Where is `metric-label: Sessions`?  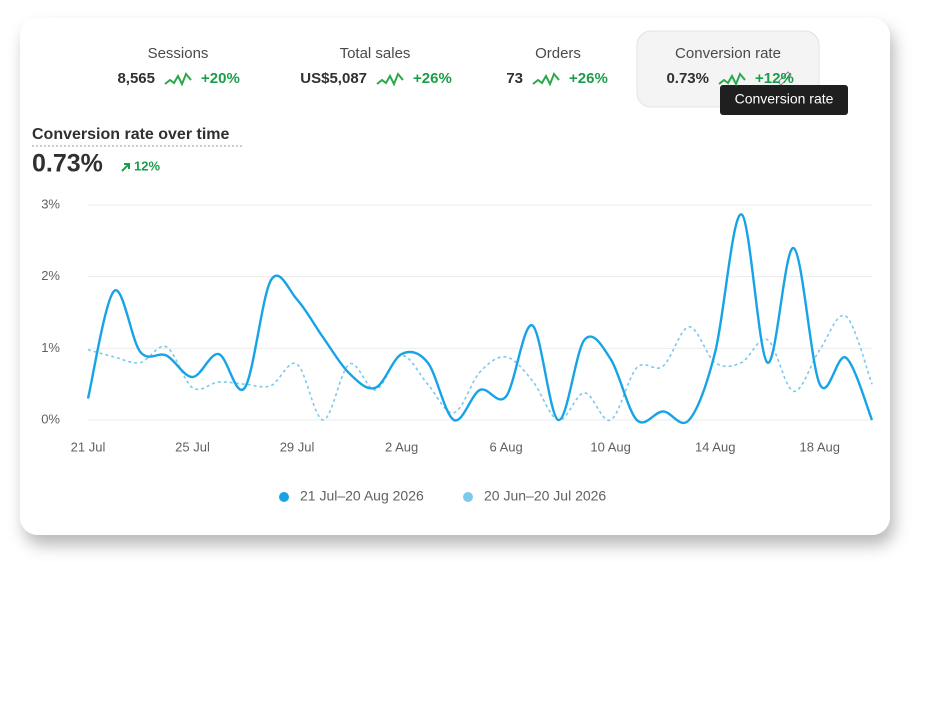 metric-label: Sessions is located at coordinates (178, 53).